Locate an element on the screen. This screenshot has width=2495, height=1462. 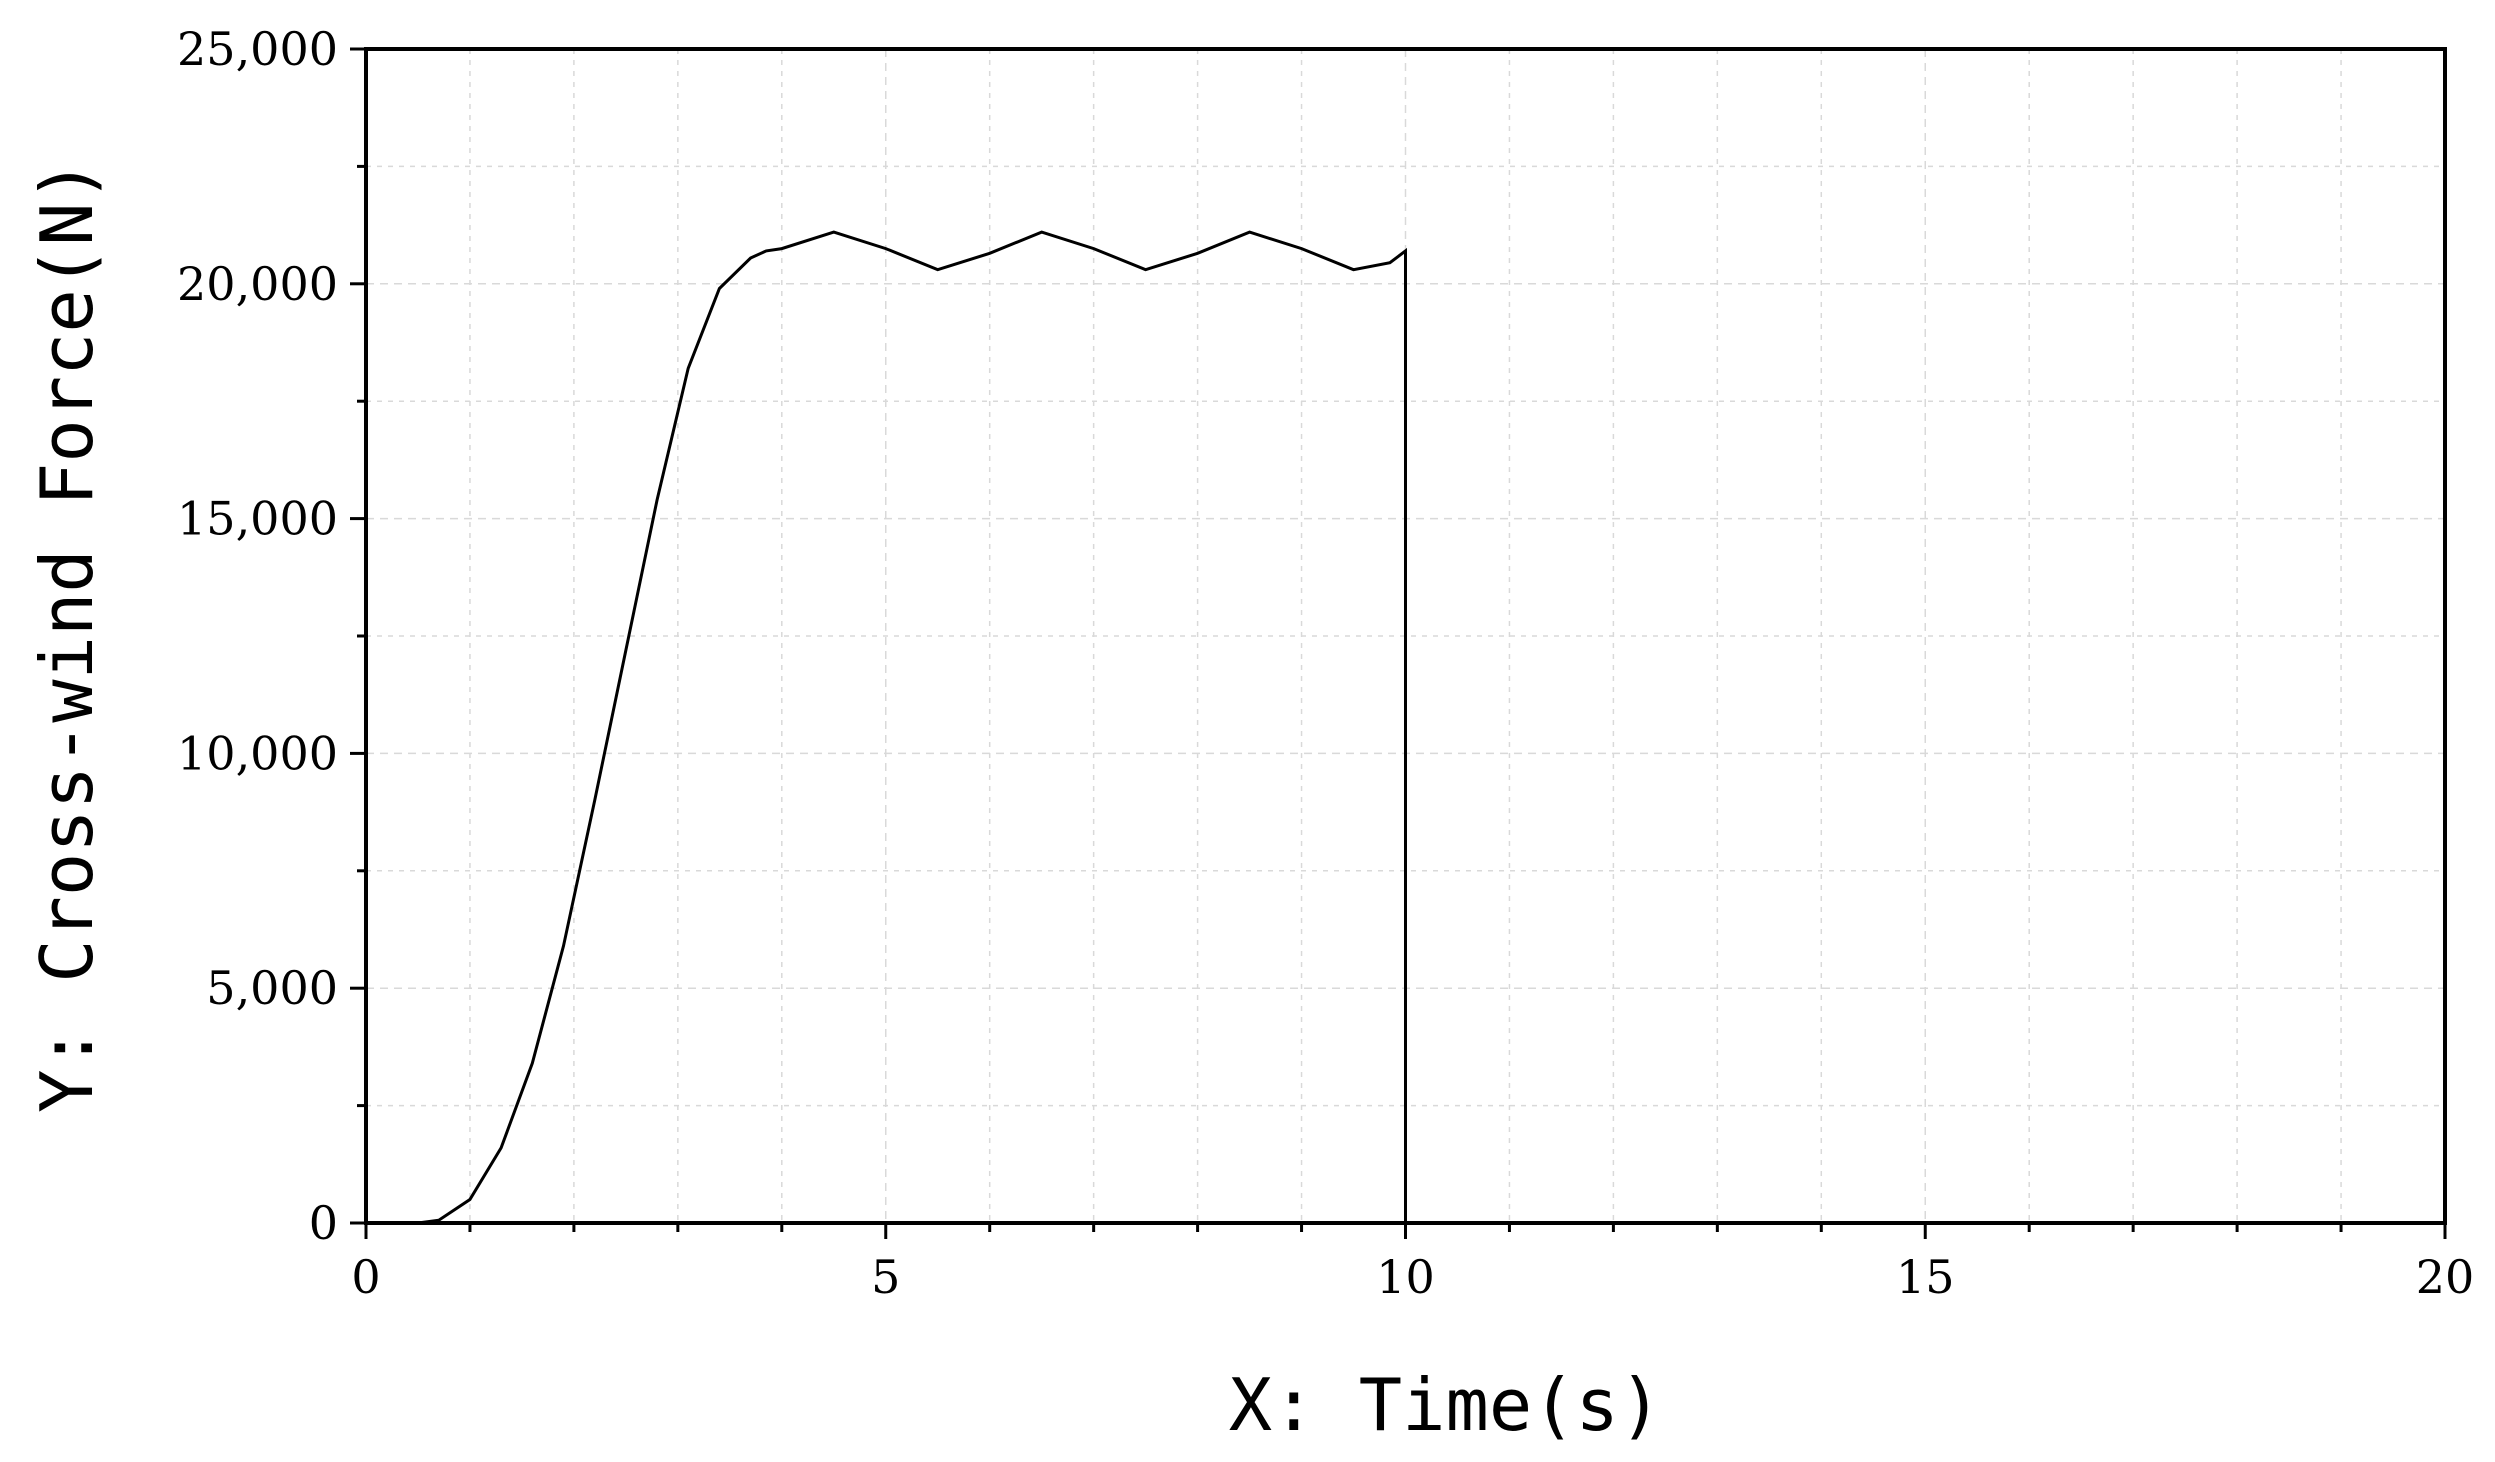
x-tick-label: 5 is located at coordinates (885, 1277).